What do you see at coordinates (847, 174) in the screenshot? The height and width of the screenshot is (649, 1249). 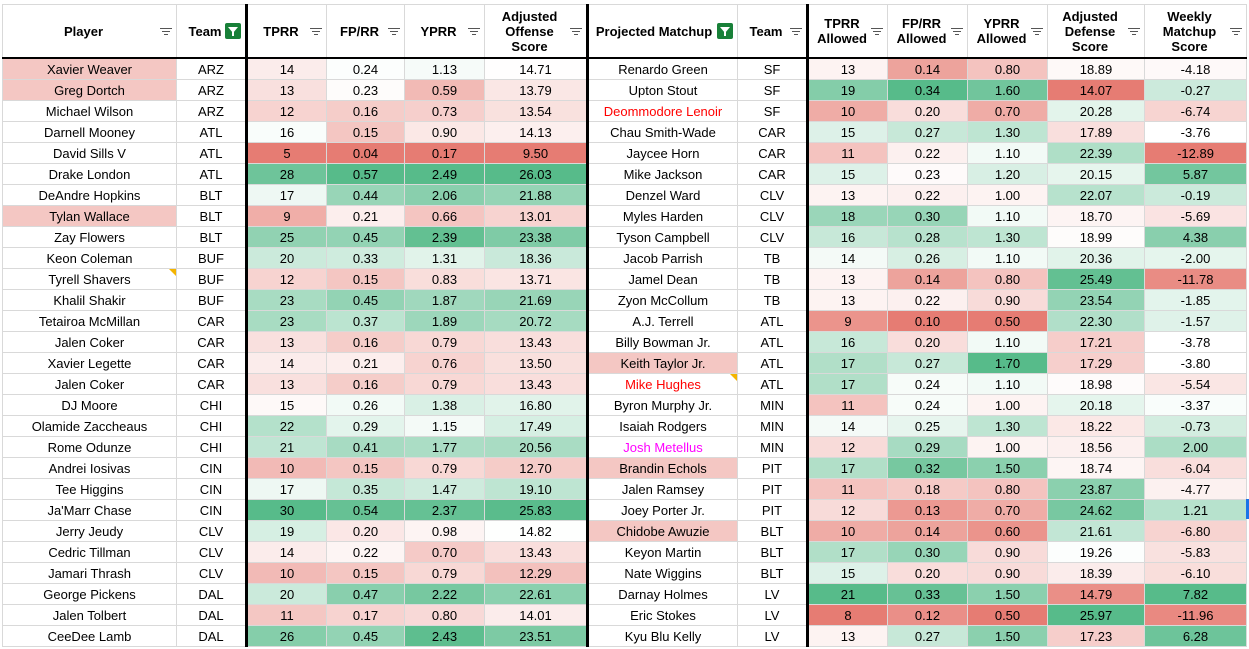 I see `tprr-allowed-cell: 15` at bounding box center [847, 174].